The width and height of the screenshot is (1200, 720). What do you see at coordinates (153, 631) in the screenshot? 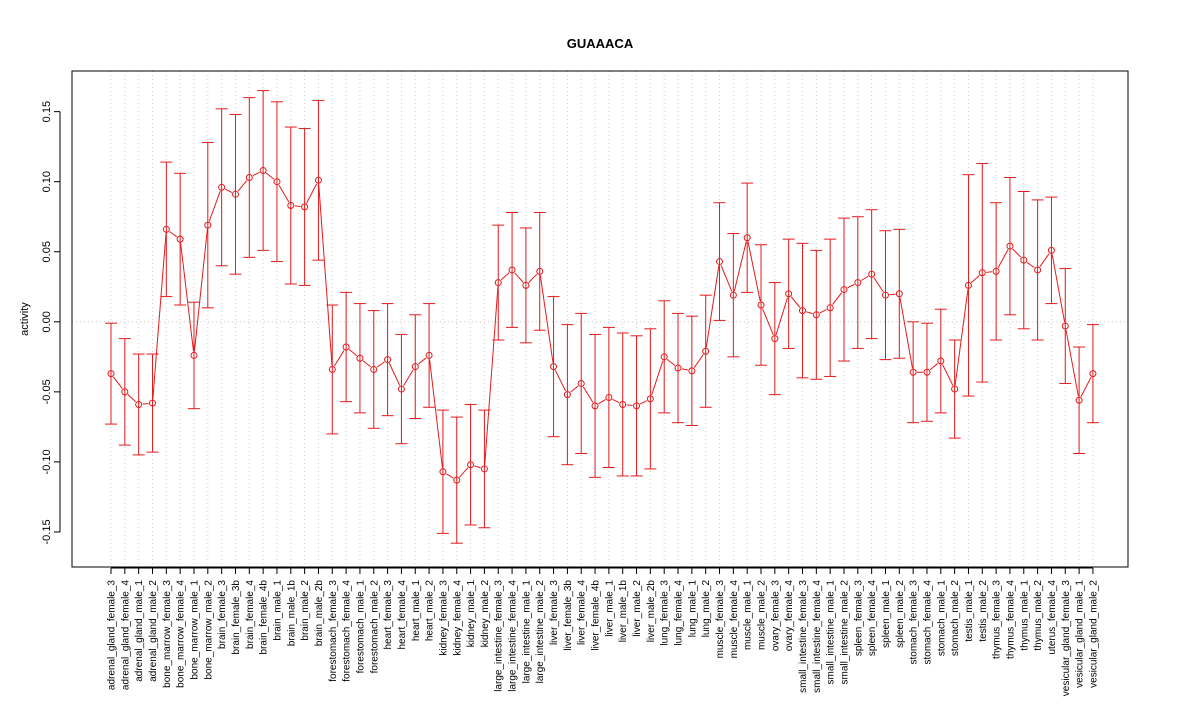
I see `x-tick-label: adrenal_gland_male_2` at bounding box center [153, 631].